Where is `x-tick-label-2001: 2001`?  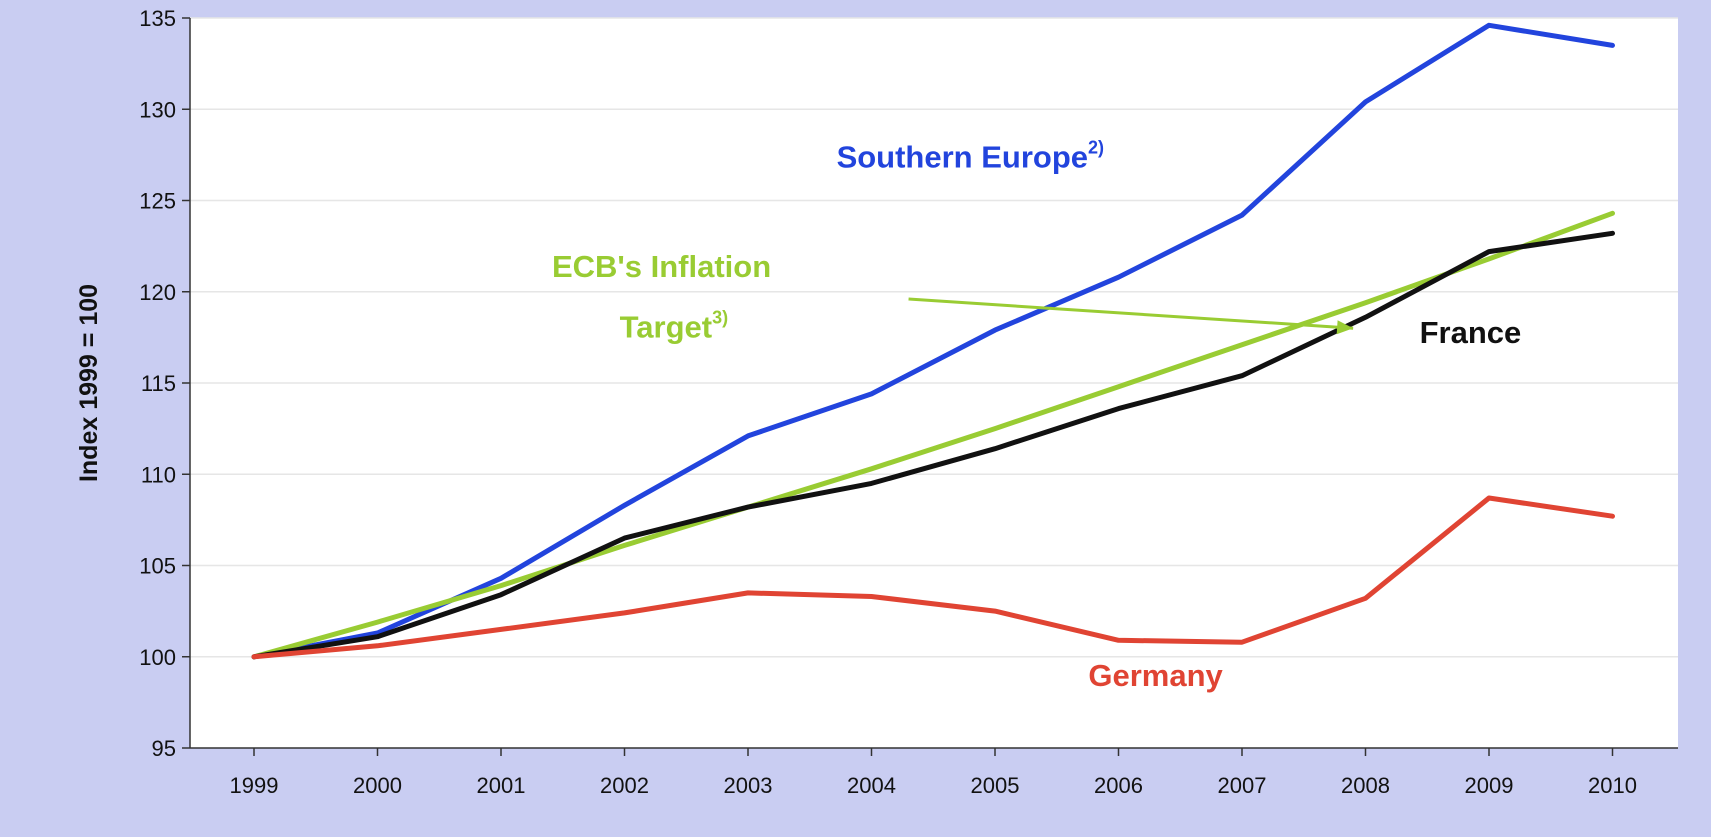
x-tick-label-2001: 2001 is located at coordinates (501, 785).